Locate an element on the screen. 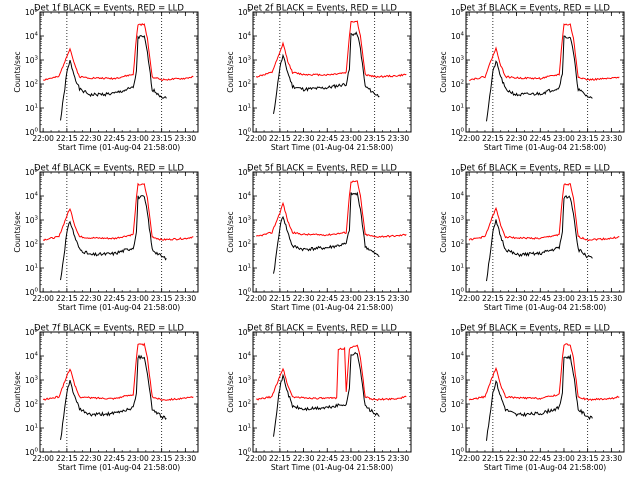 This screenshot has height=480, width=640. panel-title: Det 6f BLACK = Events, RED = LLD is located at coordinates (535, 169).